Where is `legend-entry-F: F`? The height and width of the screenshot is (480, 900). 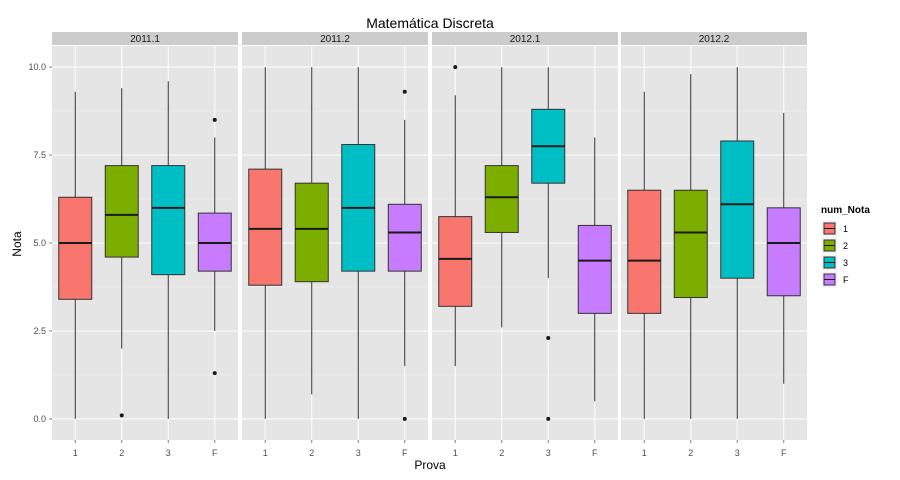
legend-entry-F: F is located at coordinates (834, 279).